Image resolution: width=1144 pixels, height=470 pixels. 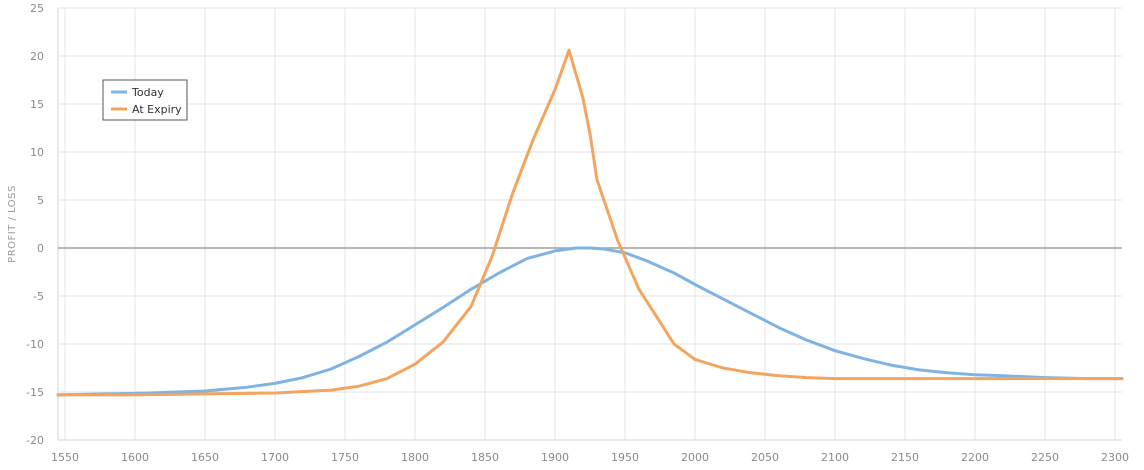 I want to click on y-tick-label: 25, so click(x=37, y=8).